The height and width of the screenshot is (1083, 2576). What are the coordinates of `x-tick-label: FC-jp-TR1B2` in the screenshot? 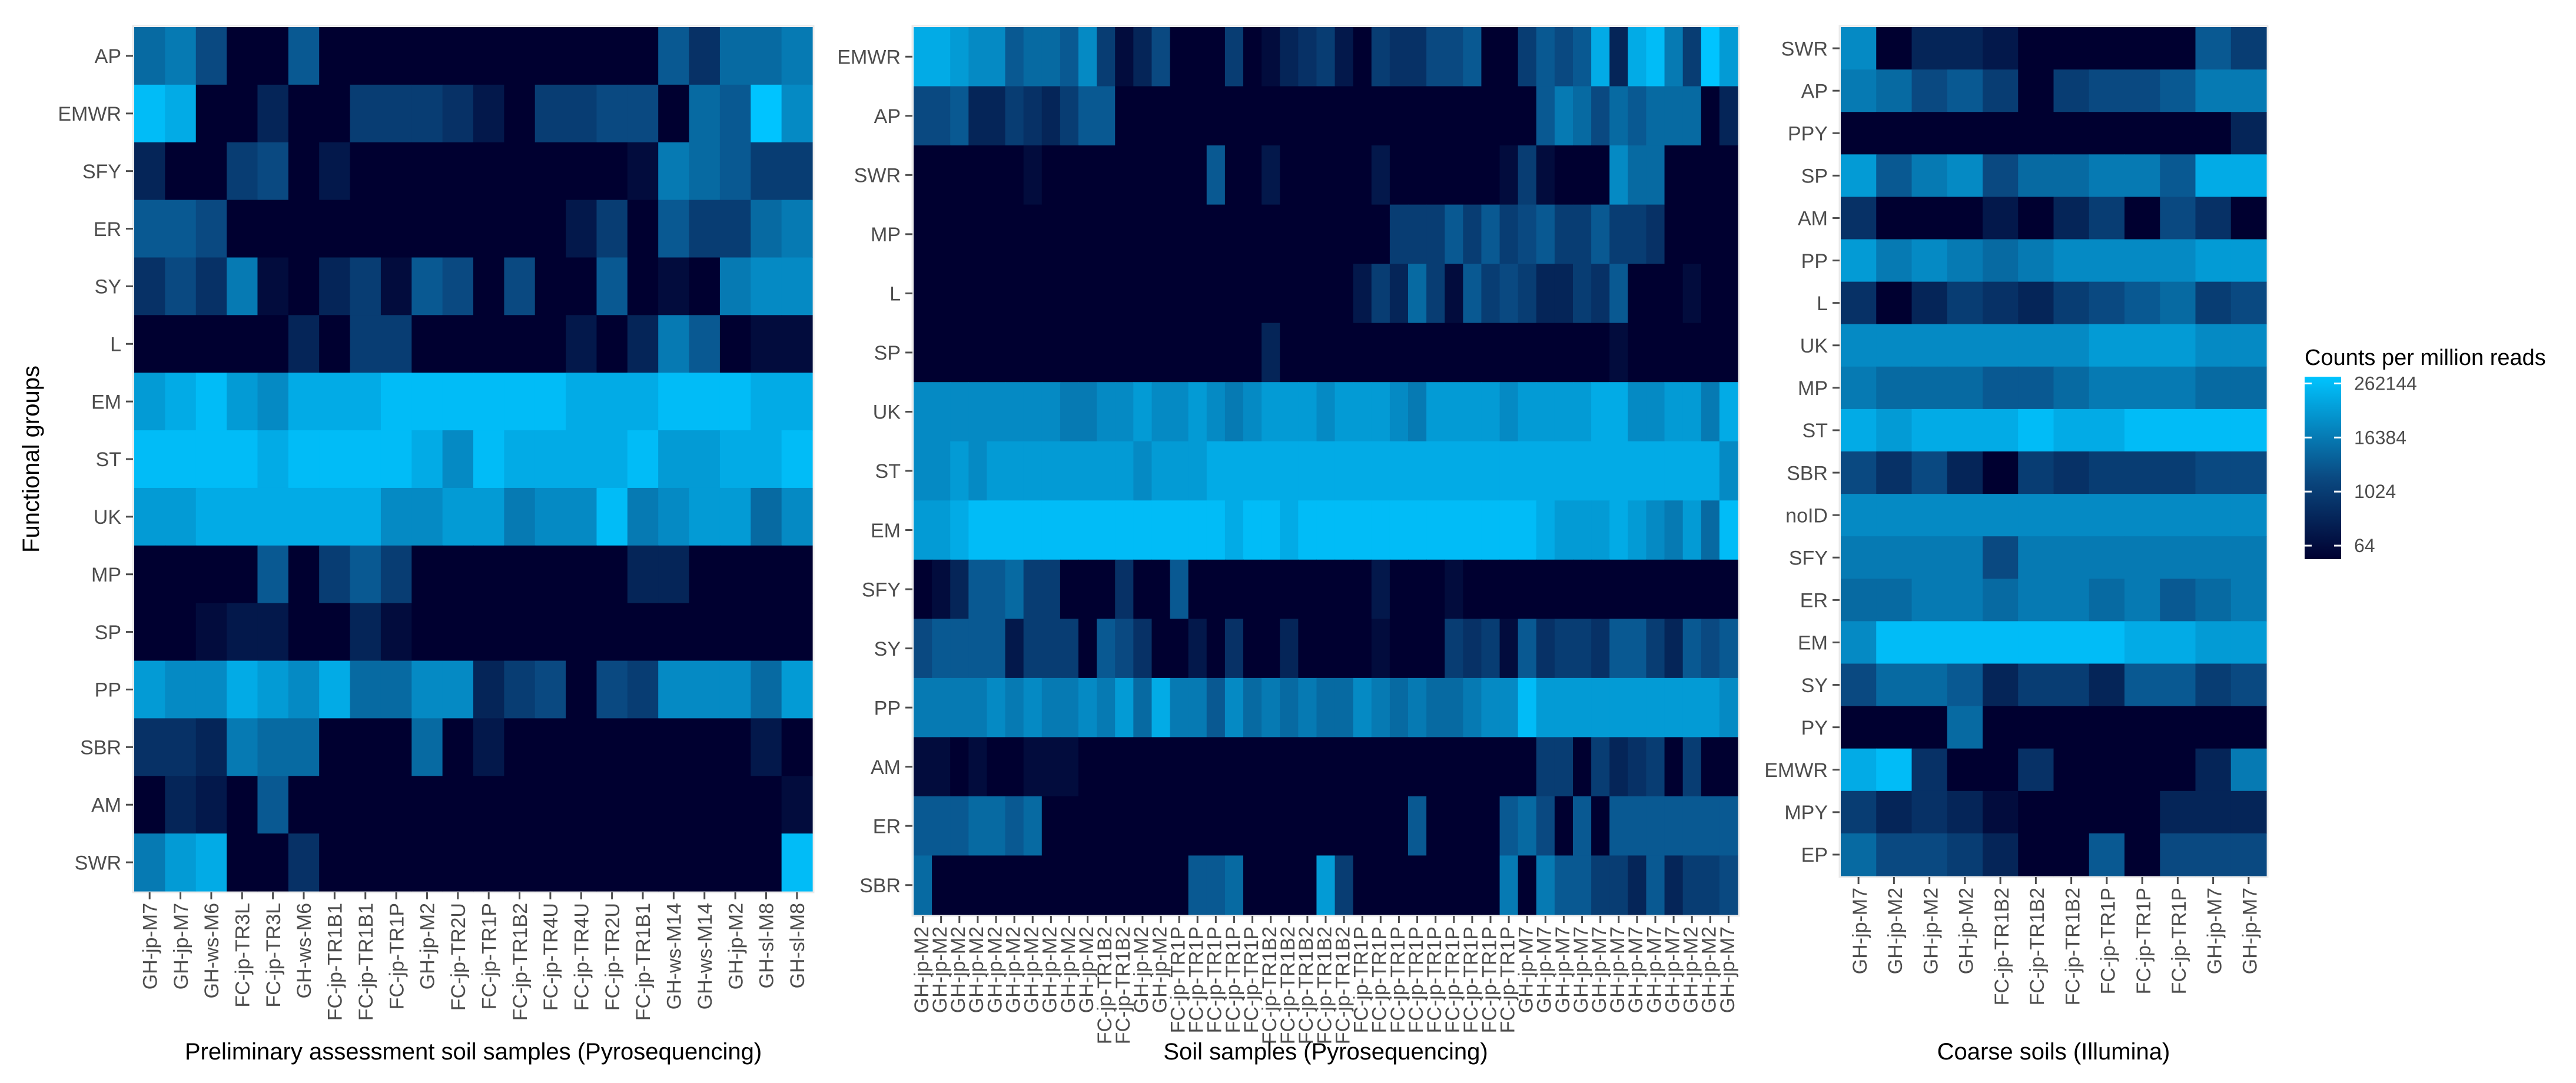 It's located at (1105, 985).